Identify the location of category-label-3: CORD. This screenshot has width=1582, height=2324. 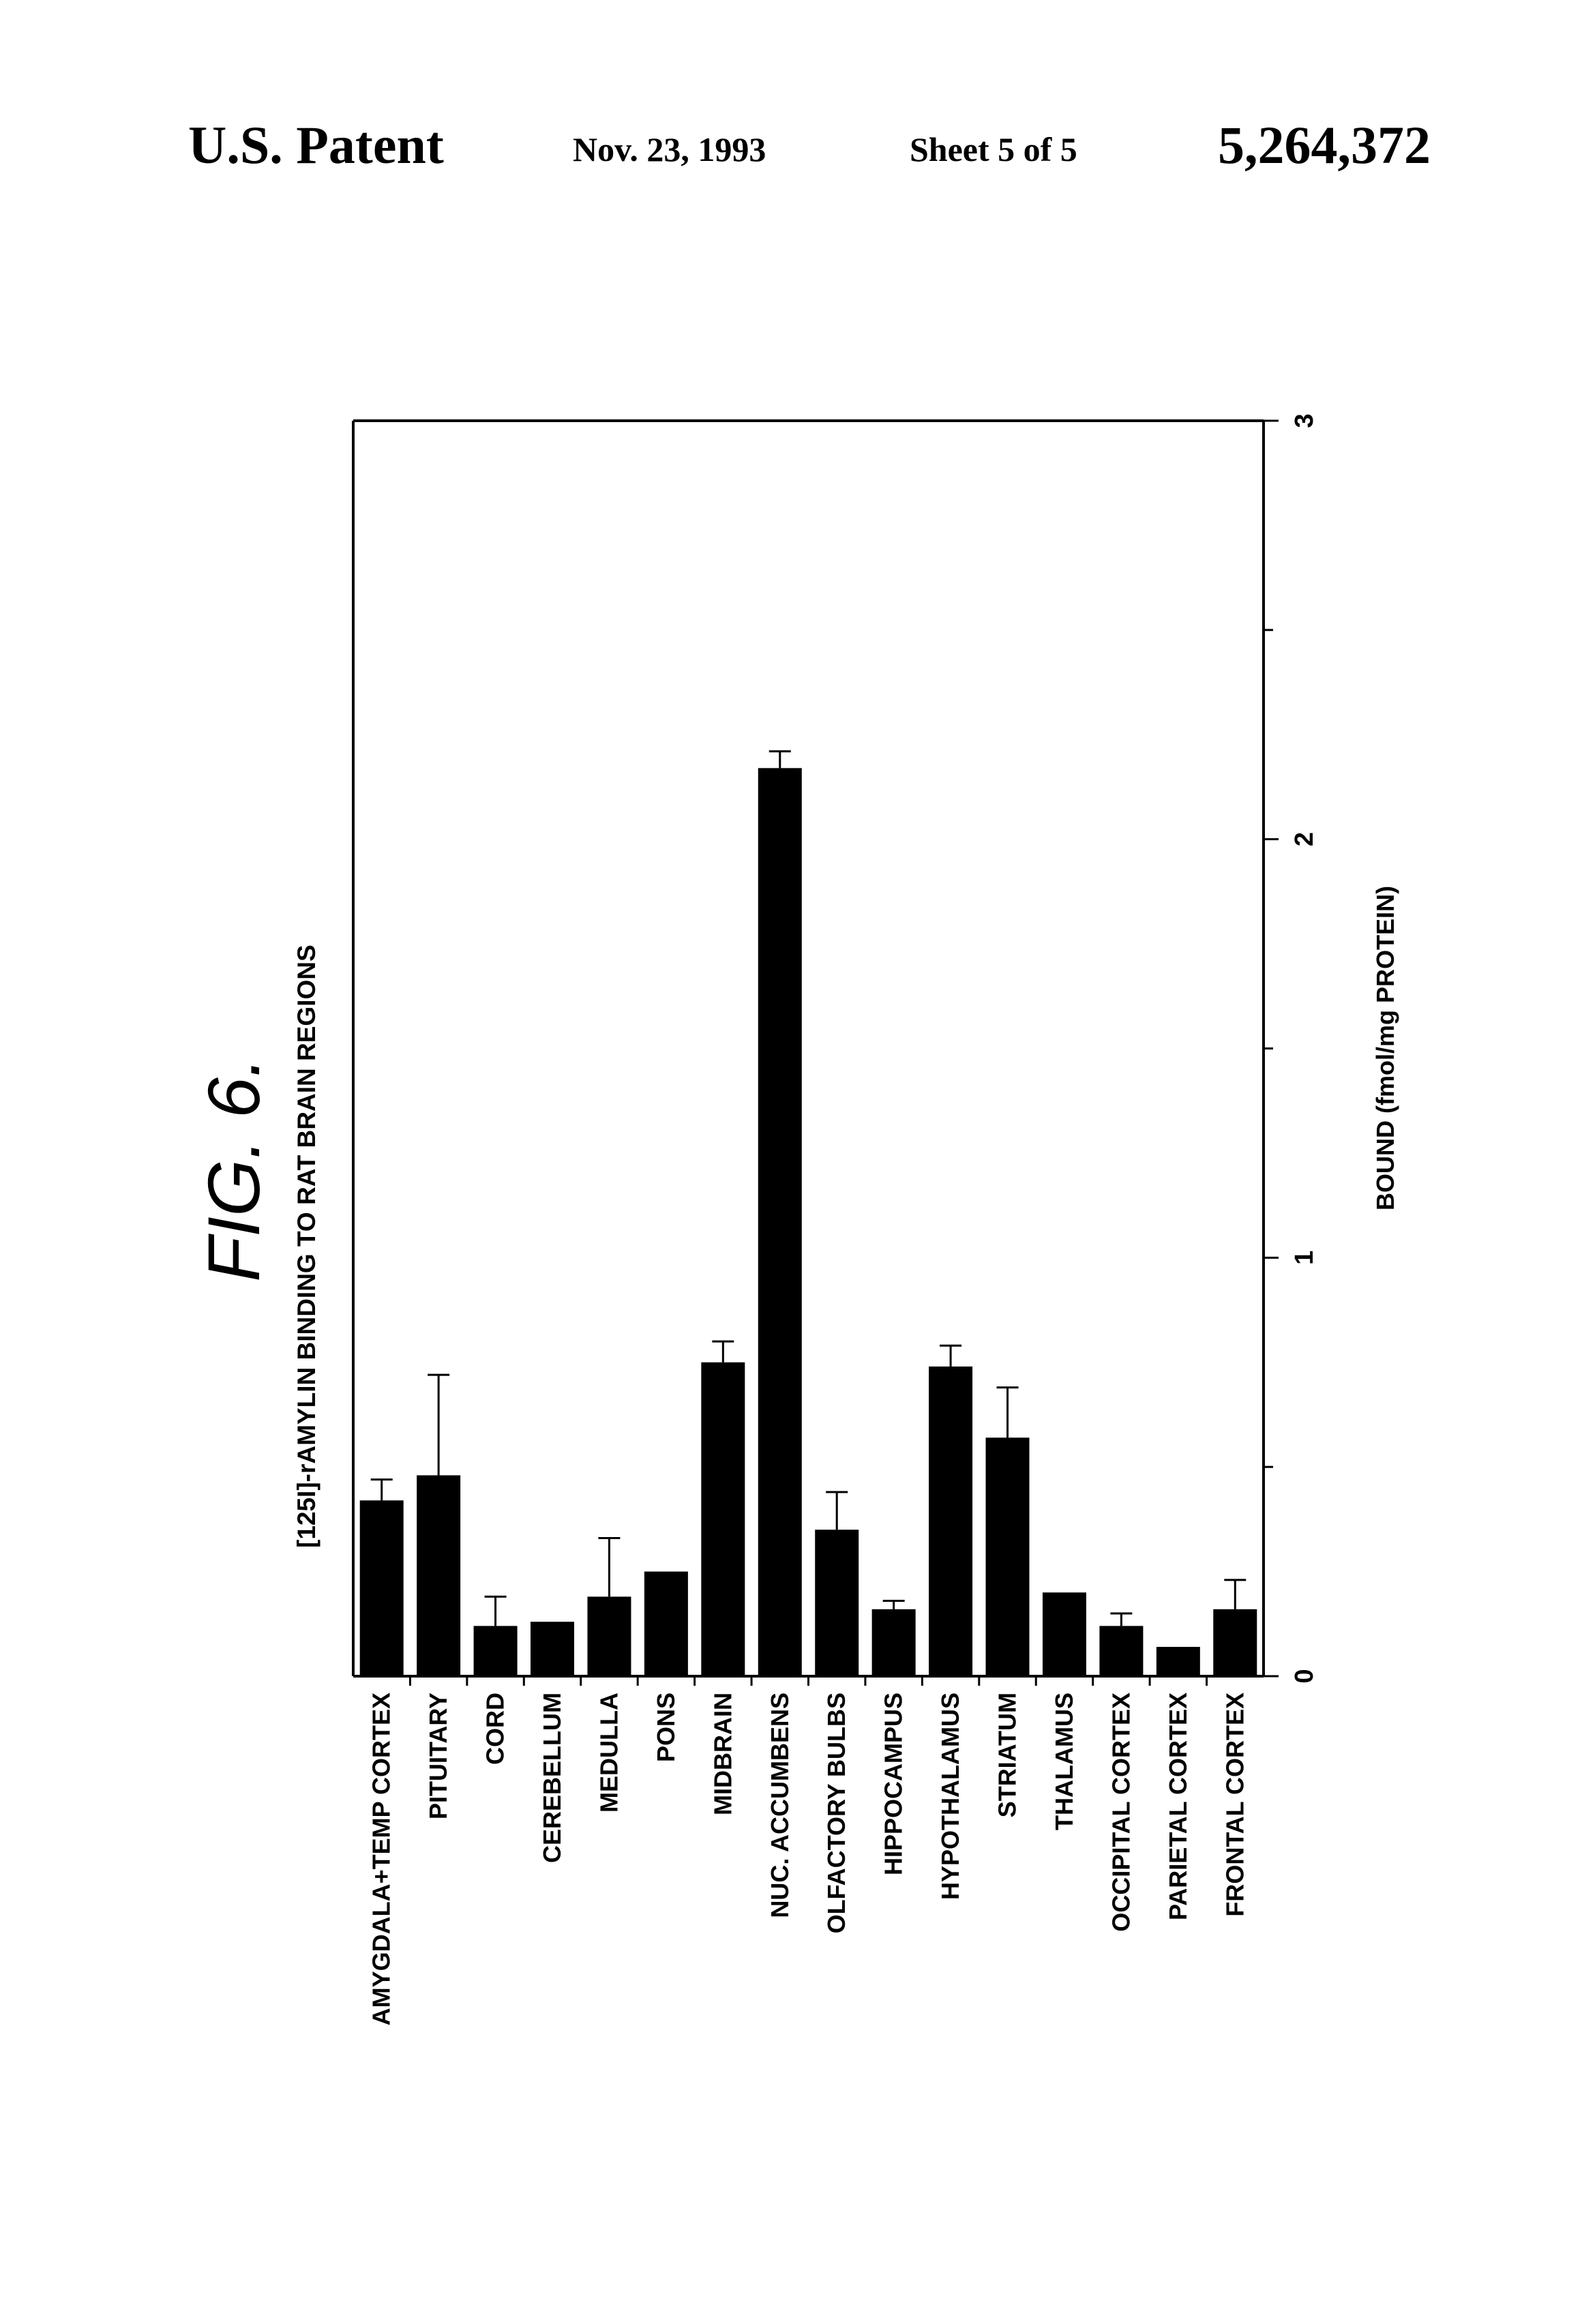
(495, 1729).